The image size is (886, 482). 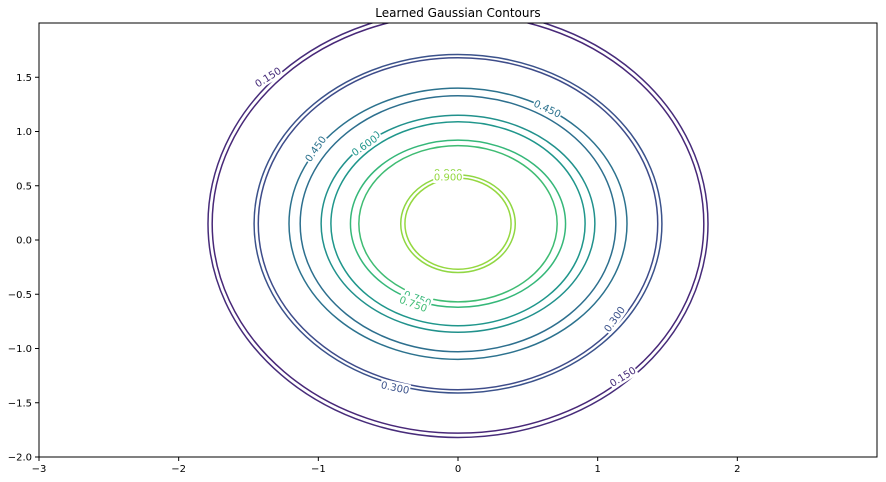 I want to click on y-tick-label: 0.0, so click(x=24, y=241).